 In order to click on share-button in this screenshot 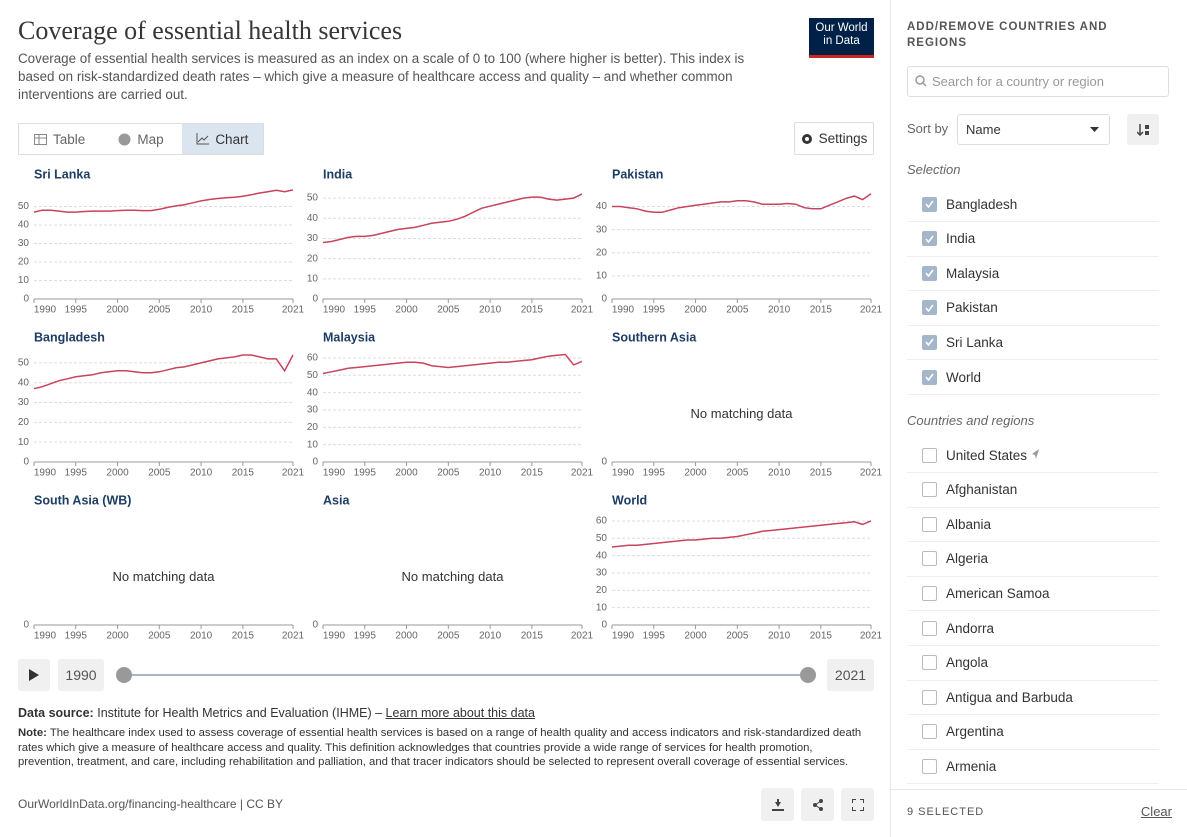, I will do `click(817, 804)`.